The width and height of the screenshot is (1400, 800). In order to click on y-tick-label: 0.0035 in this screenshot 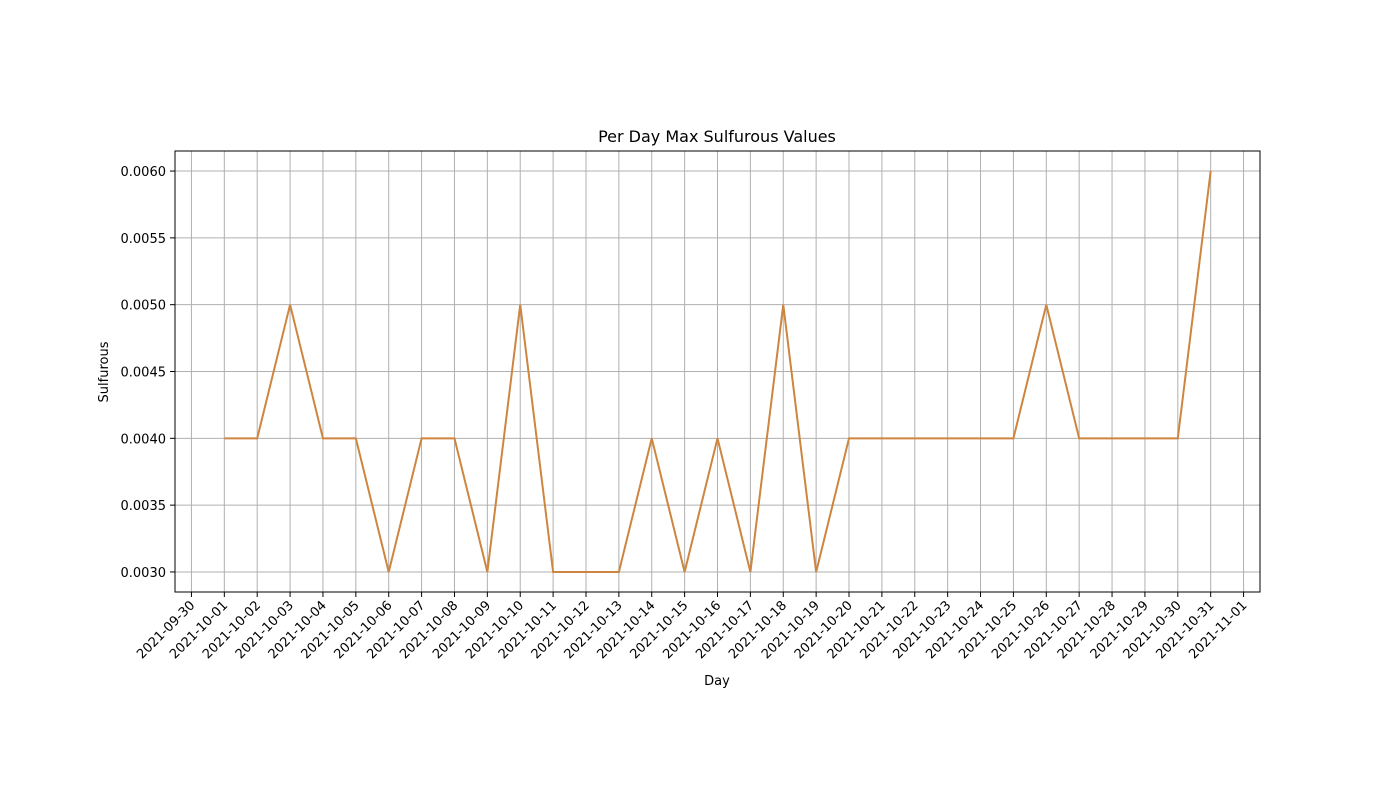, I will do `click(144, 506)`.